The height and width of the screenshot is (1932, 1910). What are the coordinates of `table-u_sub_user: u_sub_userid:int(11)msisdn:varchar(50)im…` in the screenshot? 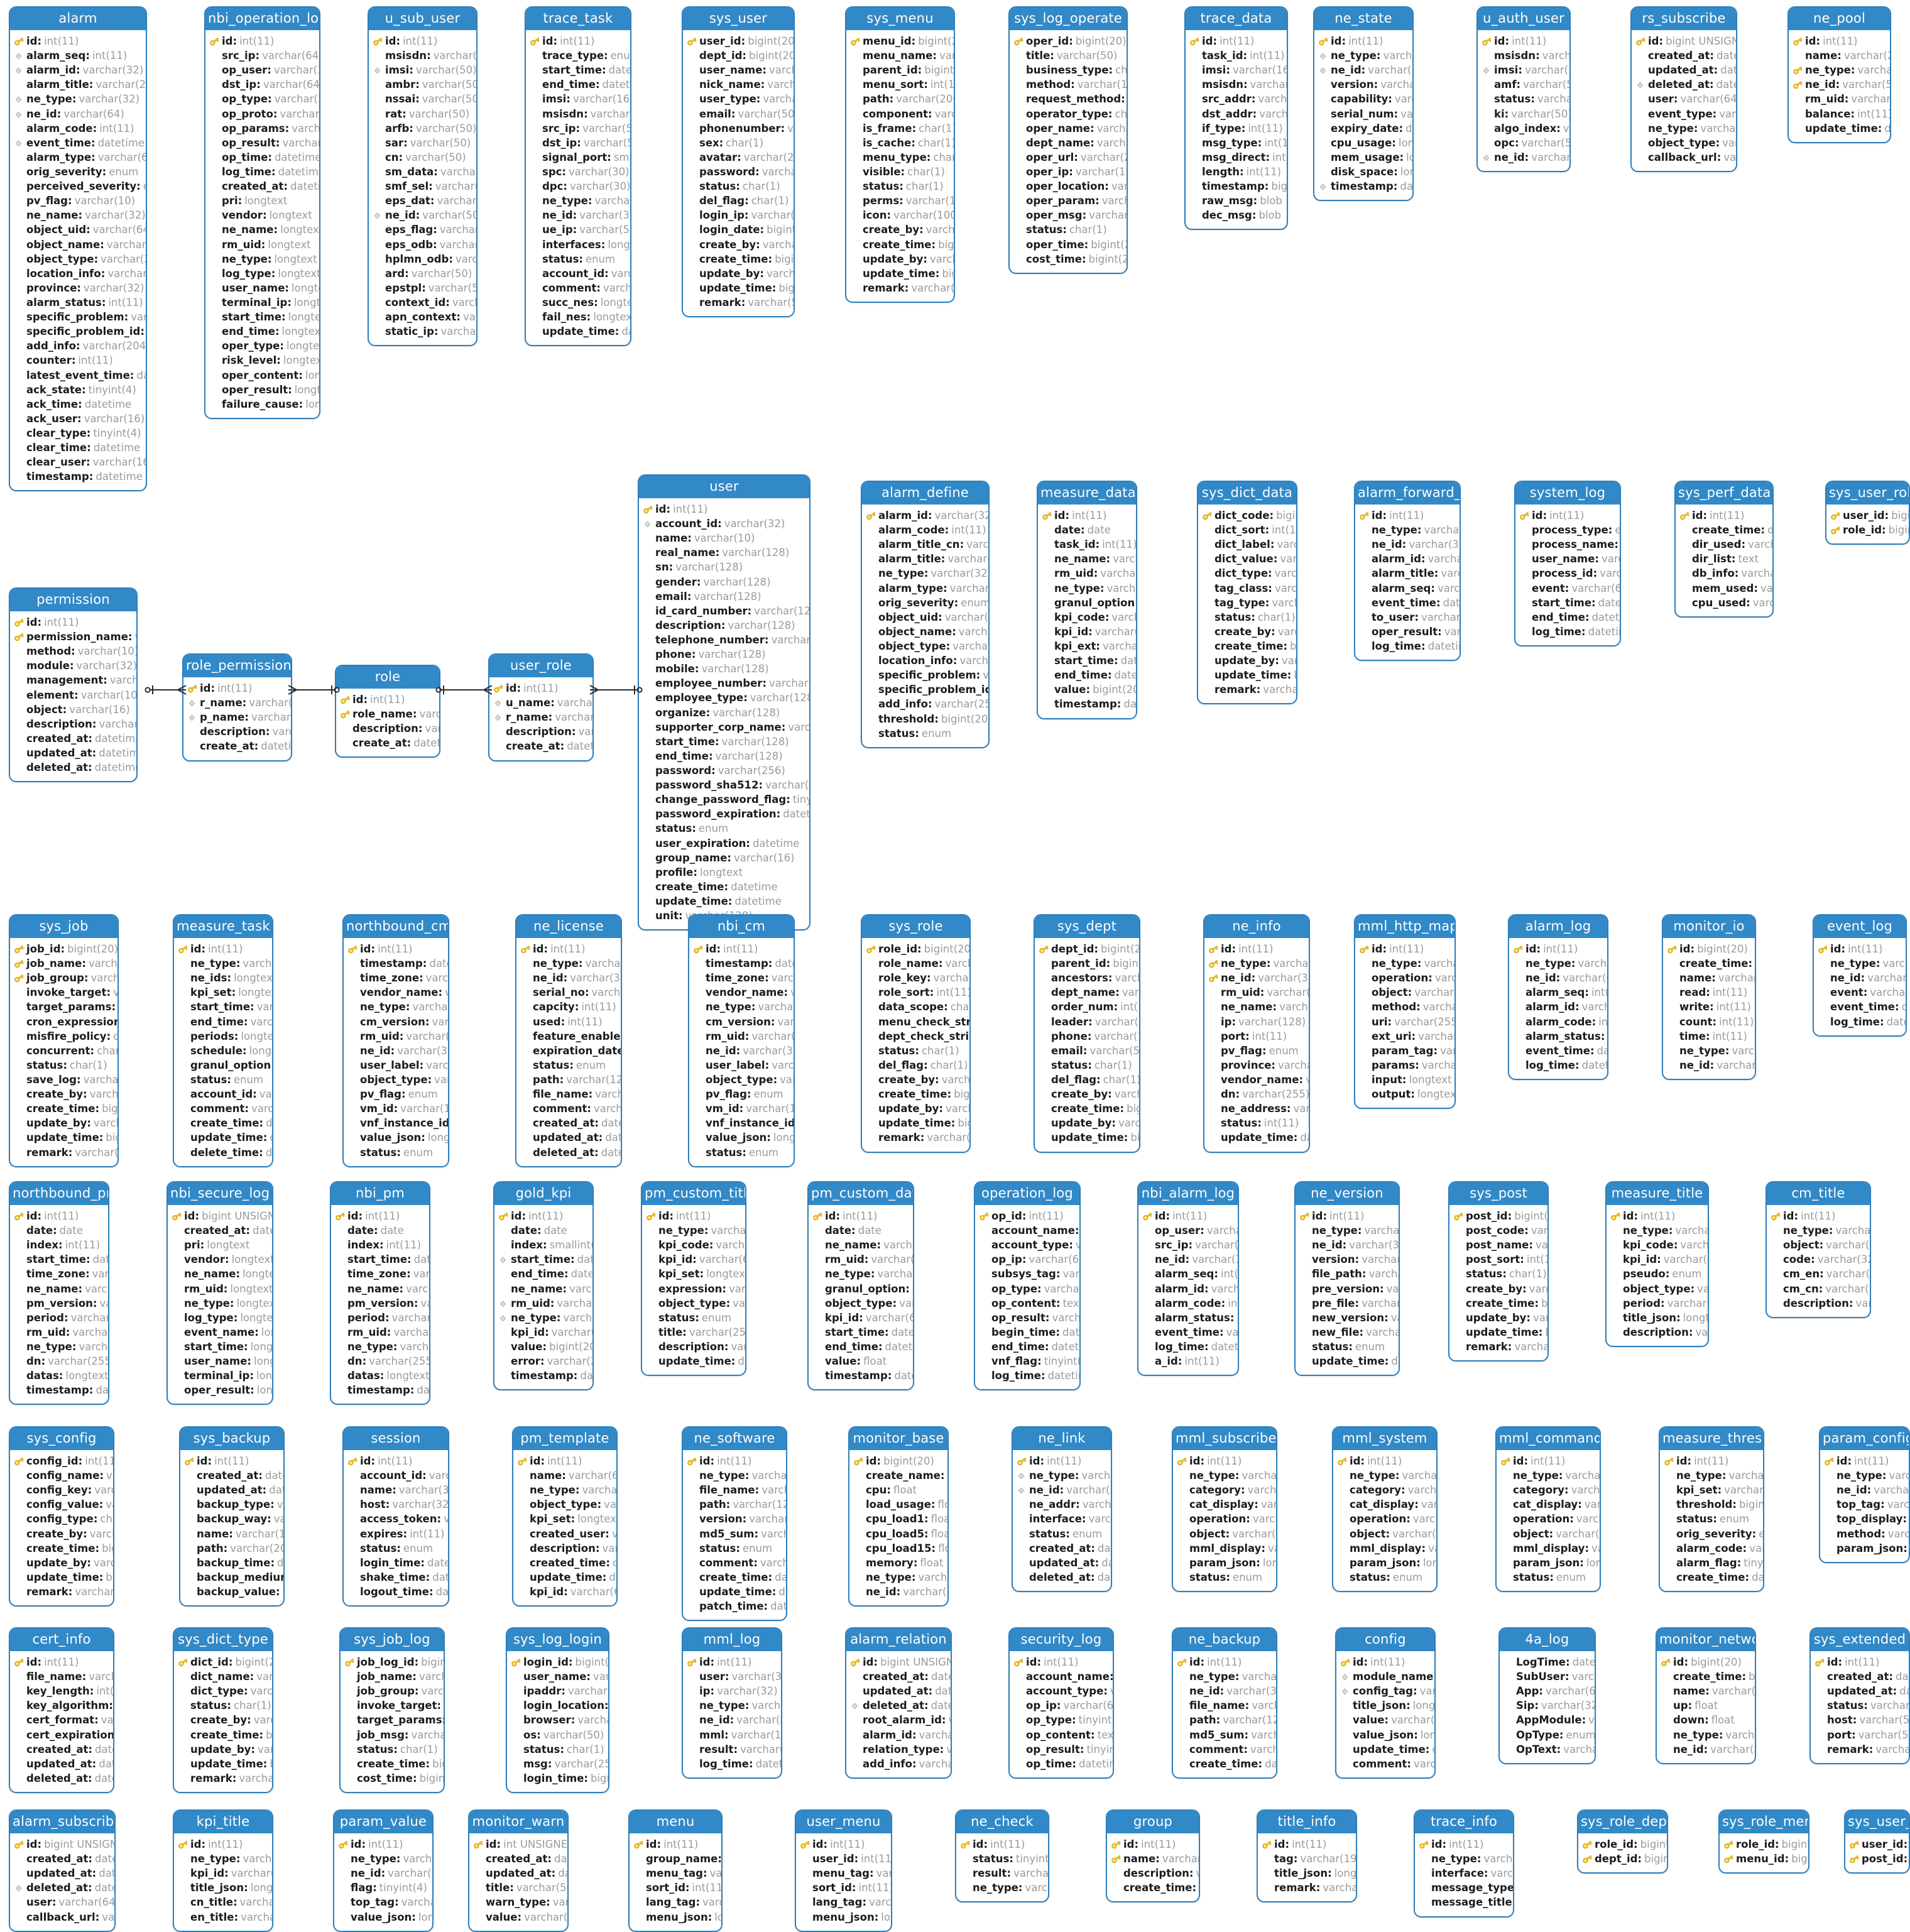 It's located at (423, 176).